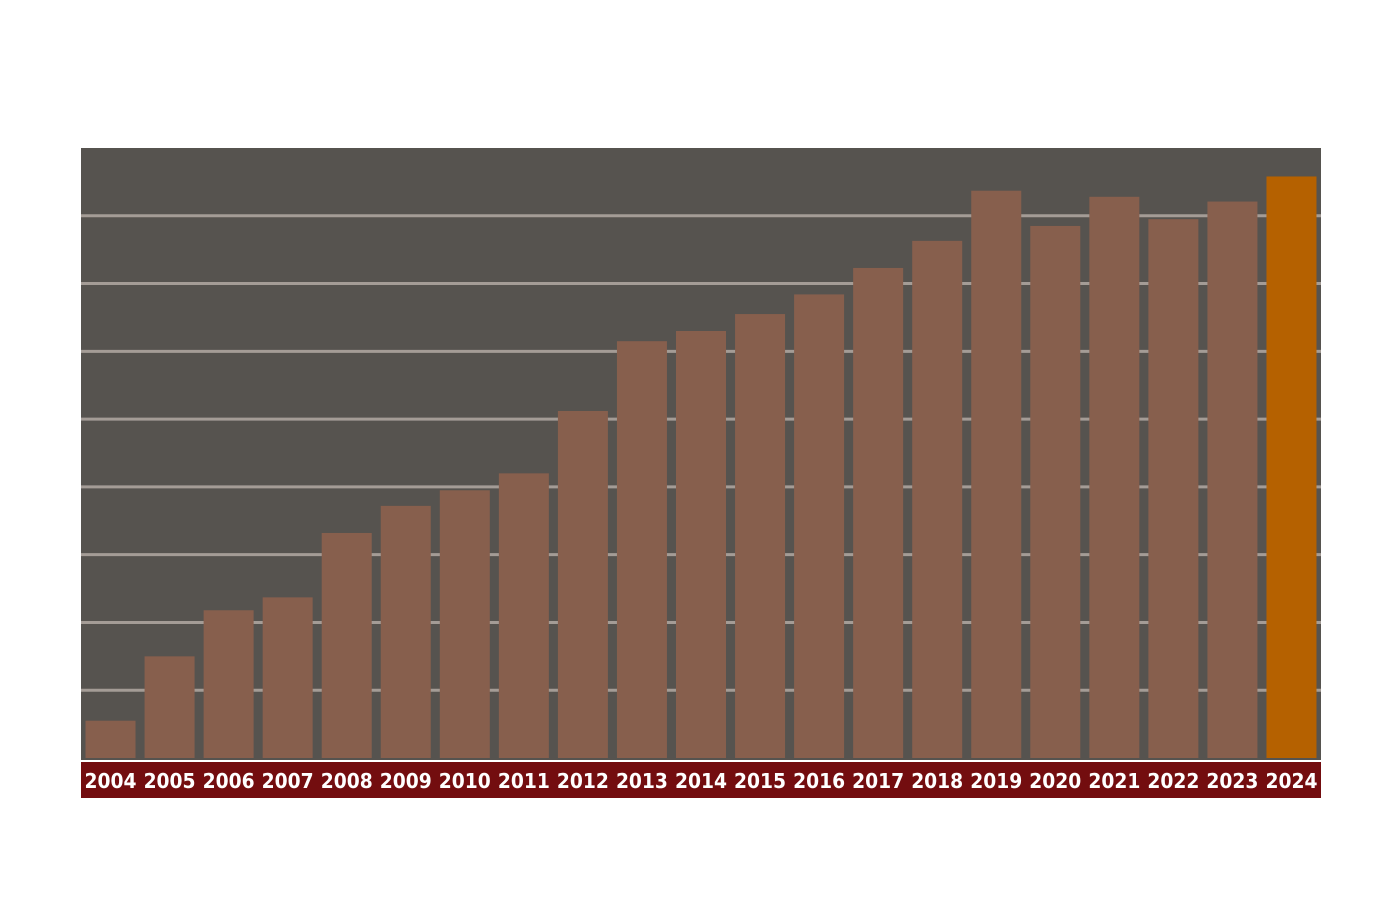 Image resolution: width=1400 pixels, height=924 pixels. What do you see at coordinates (1291, 781) in the screenshot?
I see `x-tick-label: 2024` at bounding box center [1291, 781].